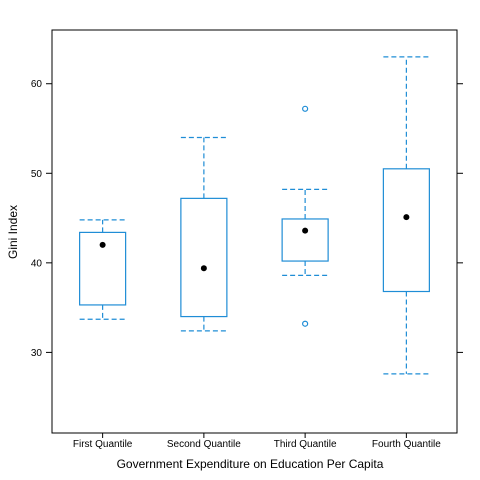  Describe the element at coordinates (41, 219) in the screenshot. I see `y-axis-left: 30 40 50 60` at that location.